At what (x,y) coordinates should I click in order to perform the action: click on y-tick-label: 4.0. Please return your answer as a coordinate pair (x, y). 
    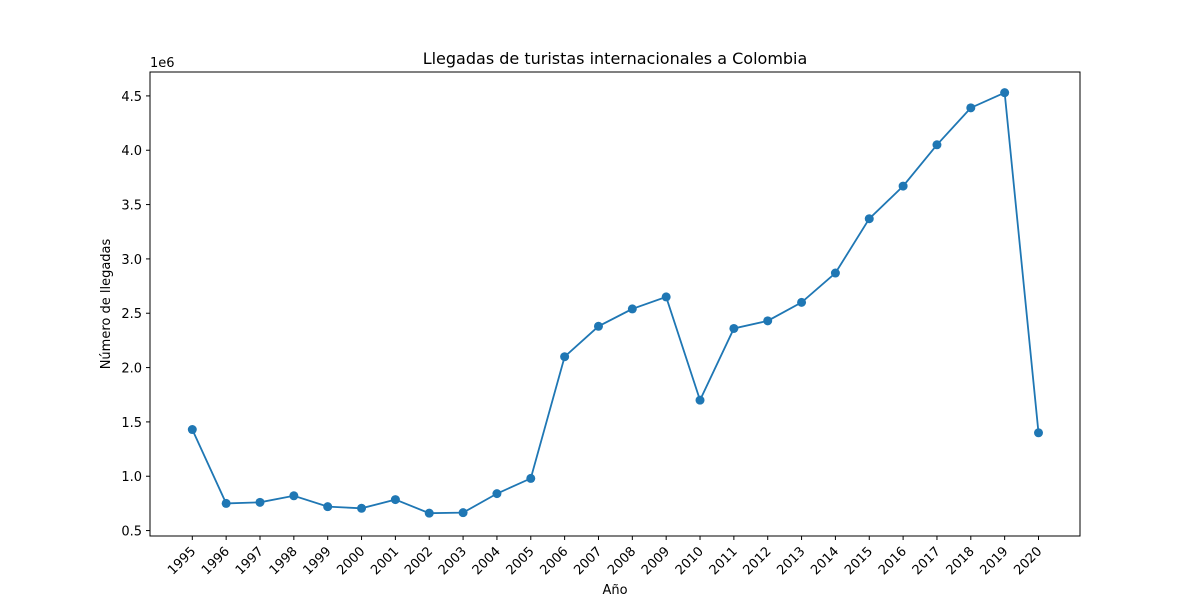
    Looking at the image, I should click on (131, 151).